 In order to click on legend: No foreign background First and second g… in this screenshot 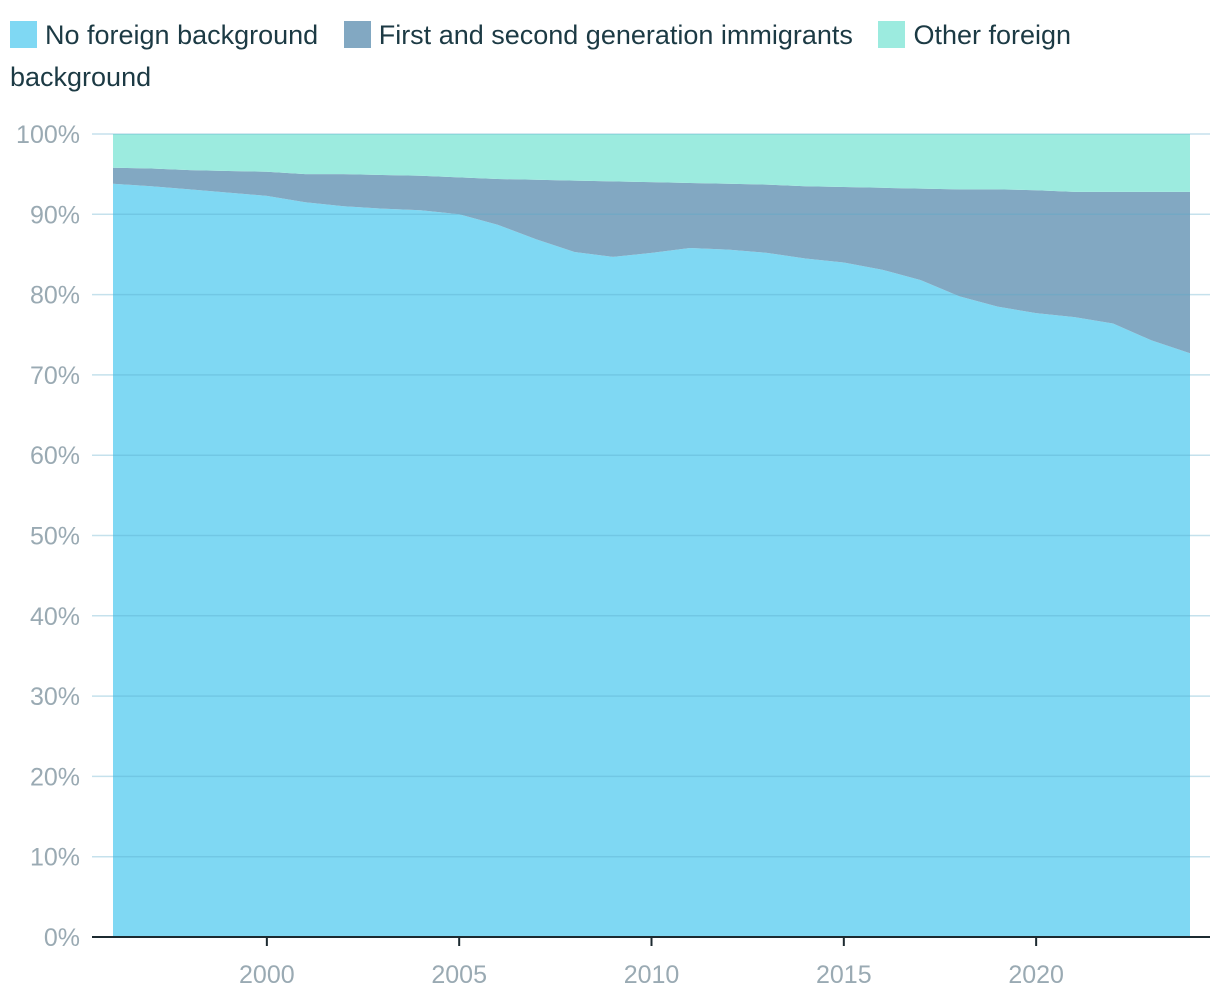, I will do `click(560, 56)`.